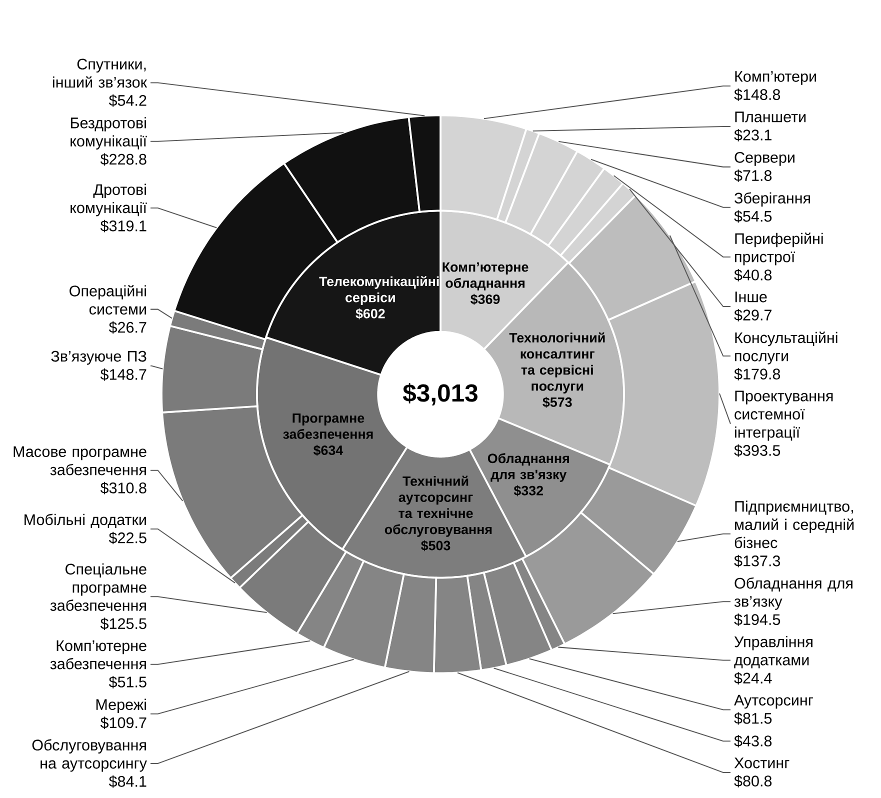 This screenshot has height=798, width=881. What do you see at coordinates (485, 299) in the screenshot?
I see `data-label: $369` at bounding box center [485, 299].